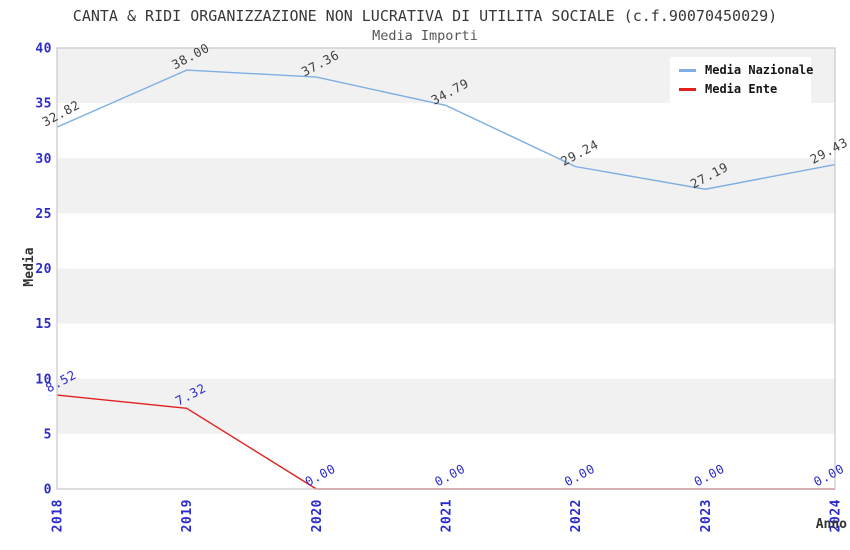  What do you see at coordinates (43, 269) in the screenshot?
I see `y-tick-label: 20` at bounding box center [43, 269].